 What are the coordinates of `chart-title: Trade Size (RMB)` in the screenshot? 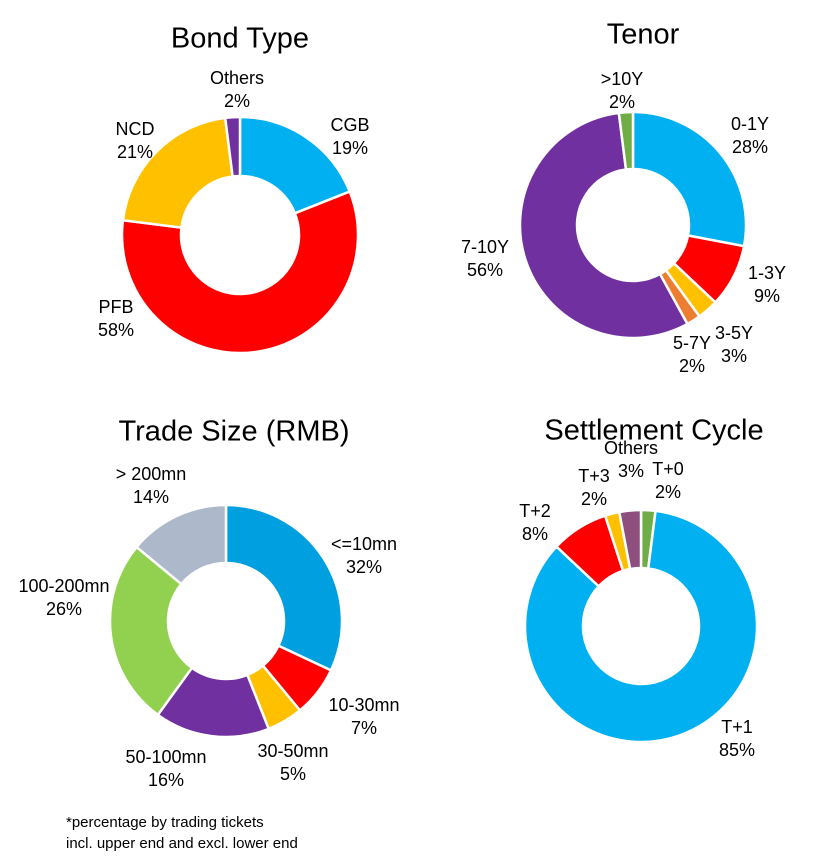 It's located at (234, 432).